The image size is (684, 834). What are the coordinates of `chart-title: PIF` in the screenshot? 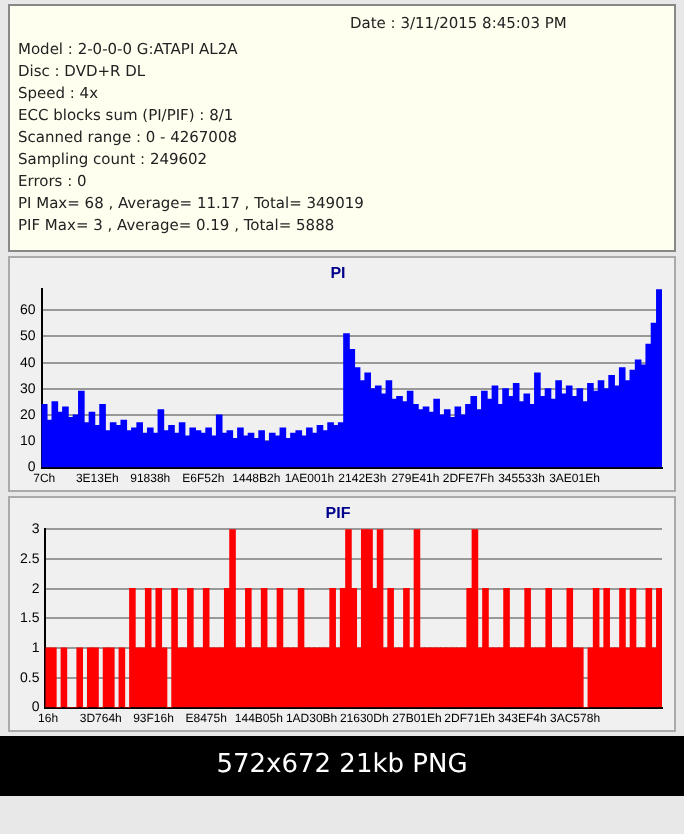 It's located at (338, 513).